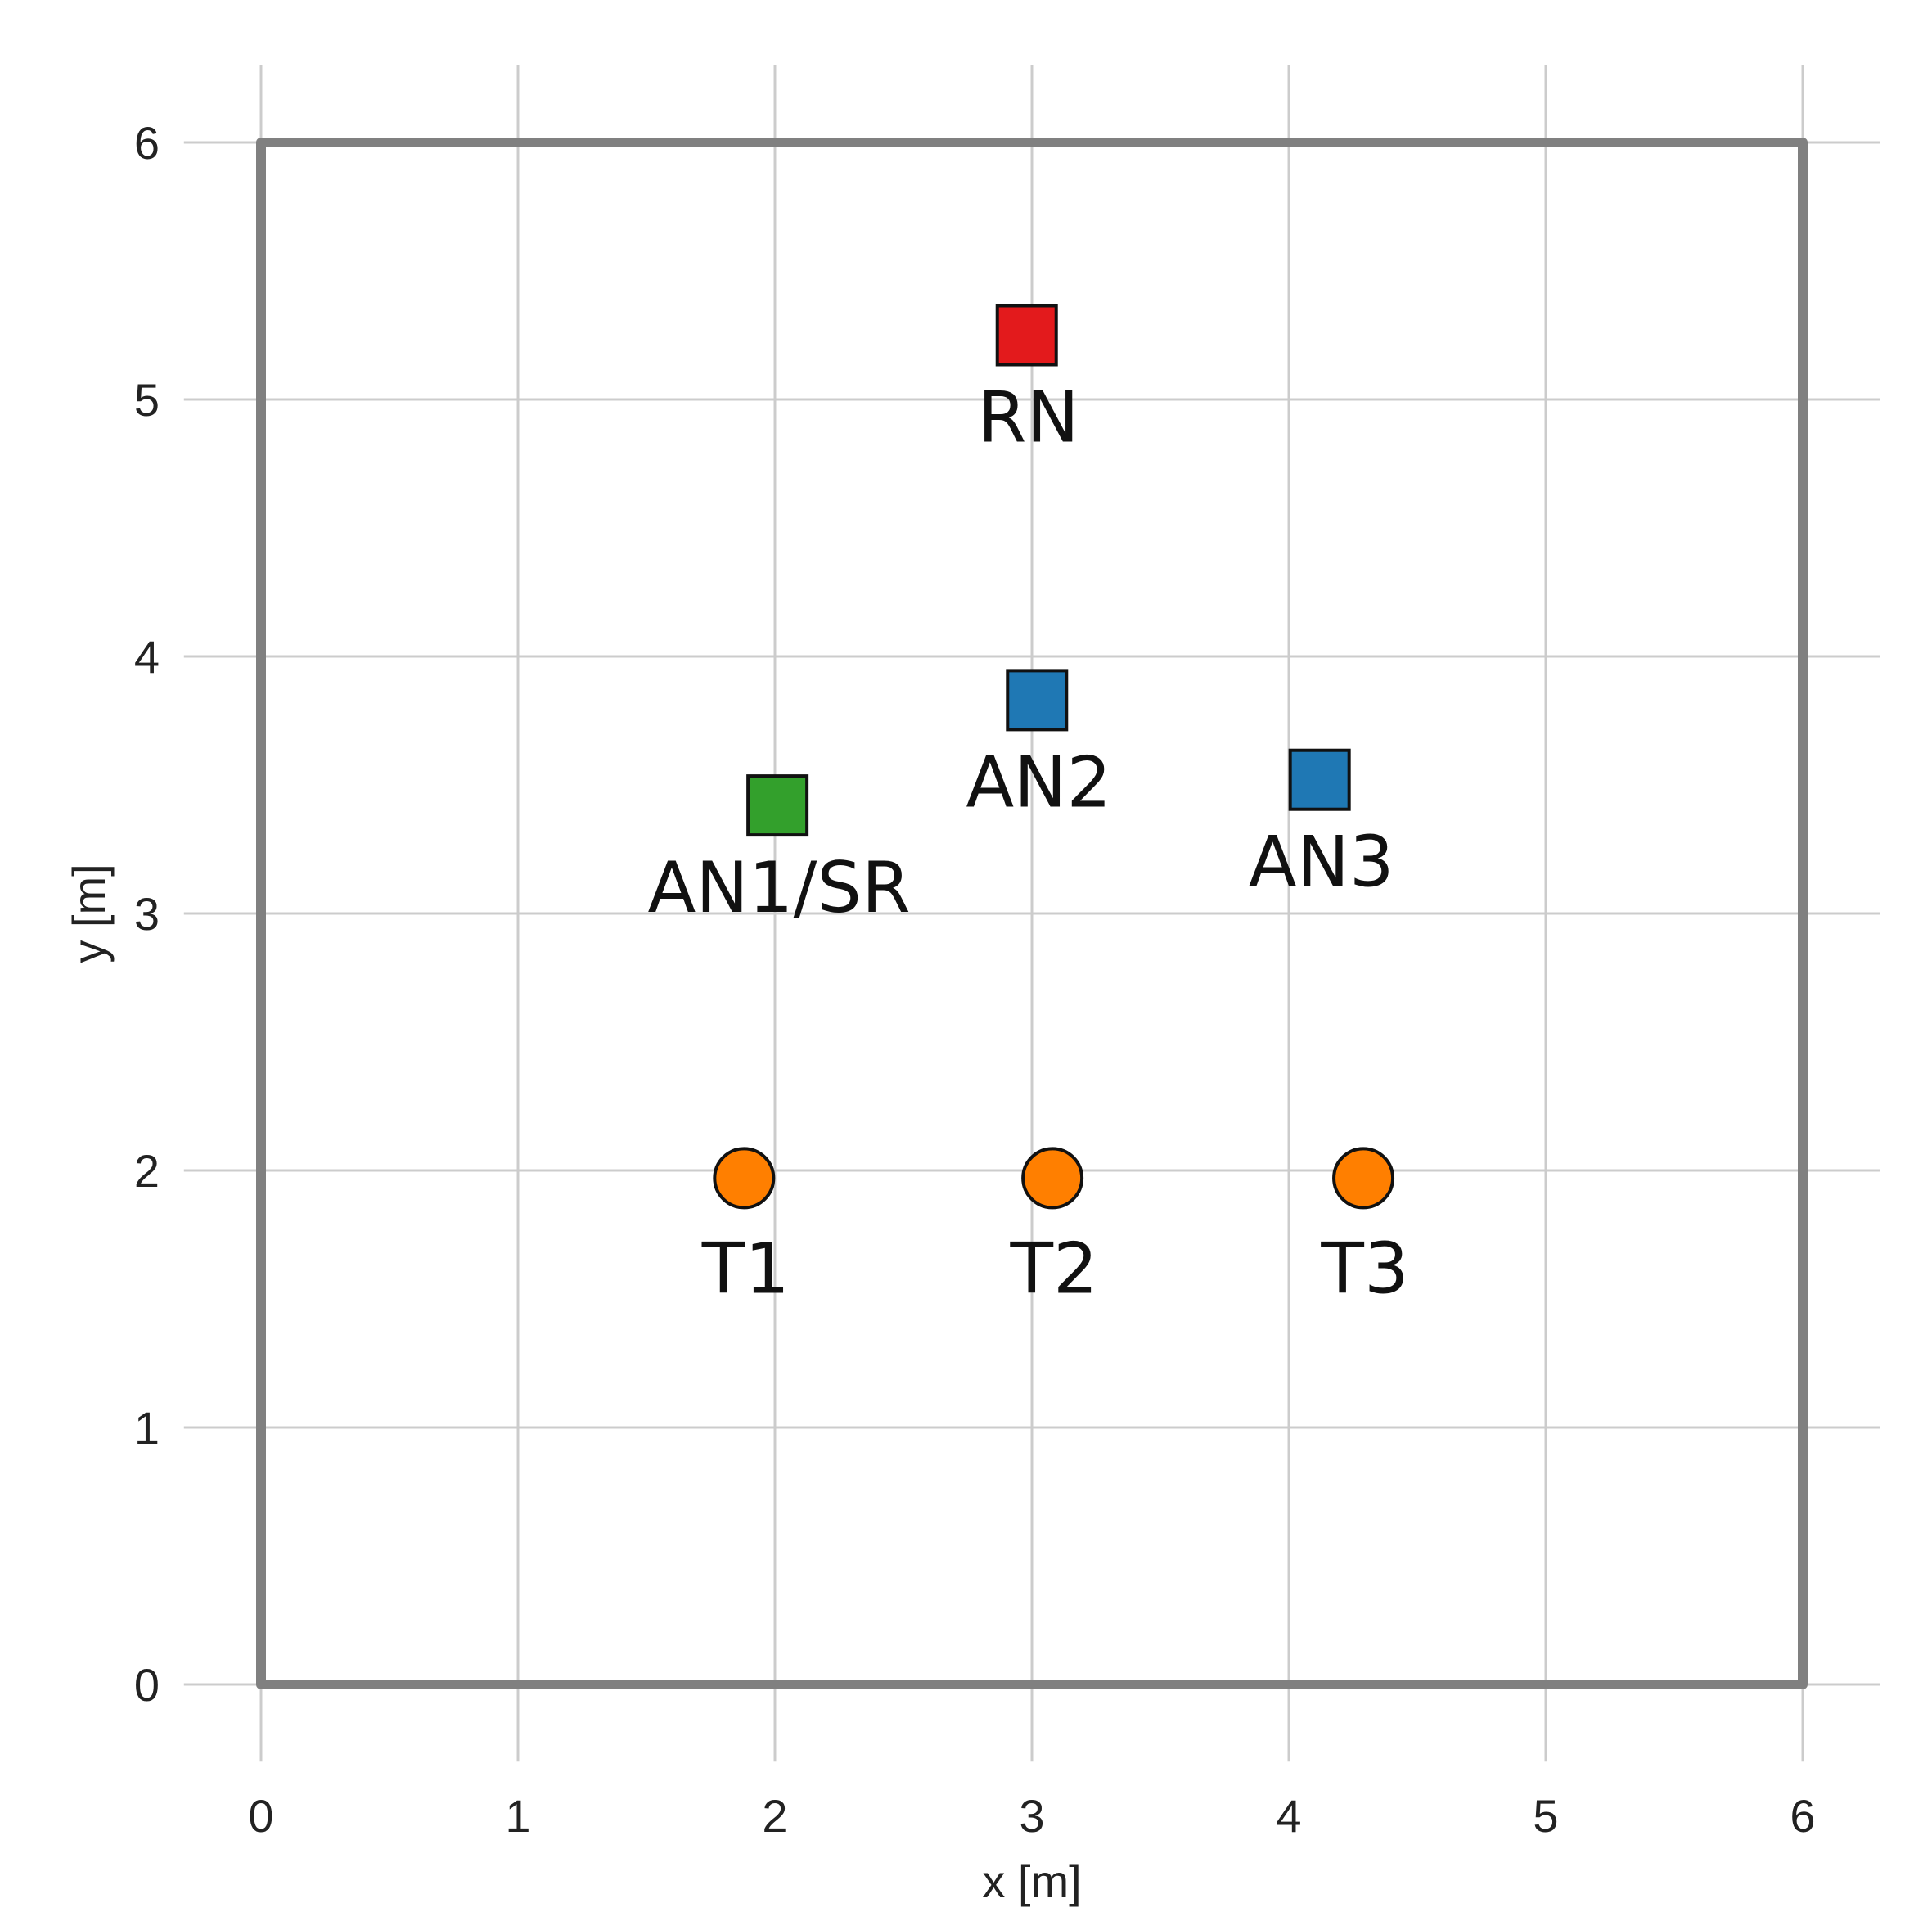 The width and height of the screenshot is (1932, 1921). What do you see at coordinates (1545, 1816) in the screenshot?
I see `x-tick-label: 5` at bounding box center [1545, 1816].